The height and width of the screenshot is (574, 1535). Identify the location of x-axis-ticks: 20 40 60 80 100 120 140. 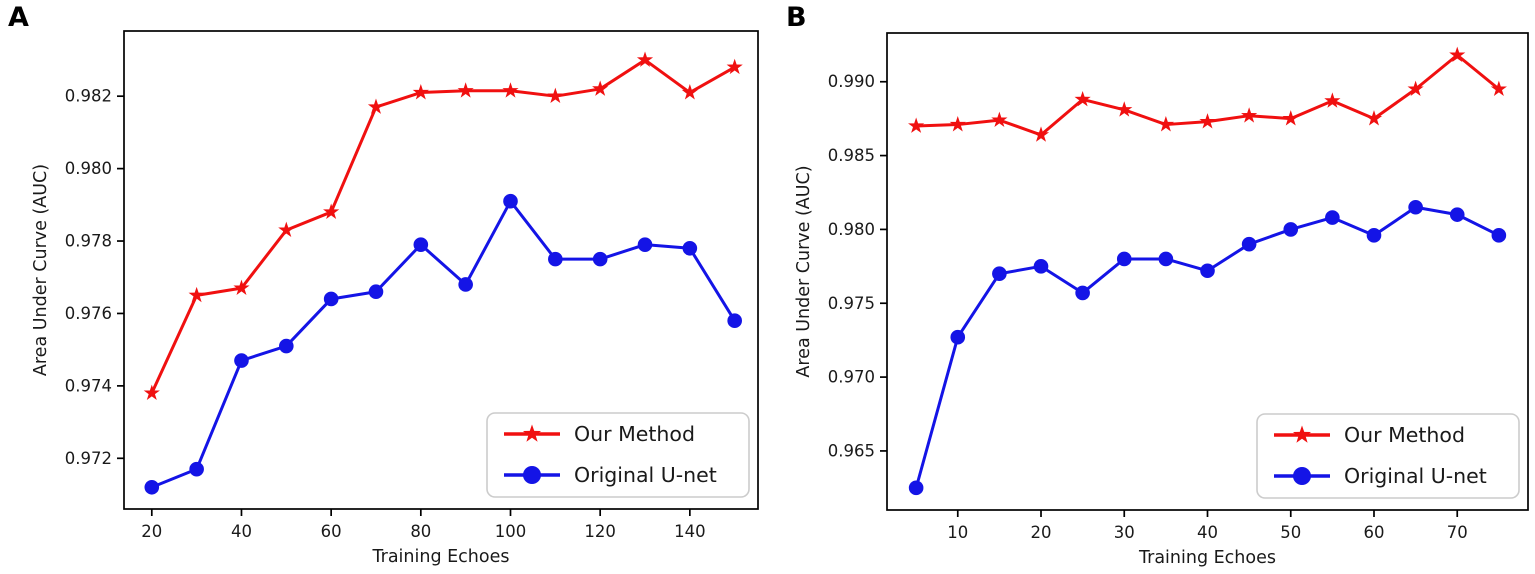
(423, 525).